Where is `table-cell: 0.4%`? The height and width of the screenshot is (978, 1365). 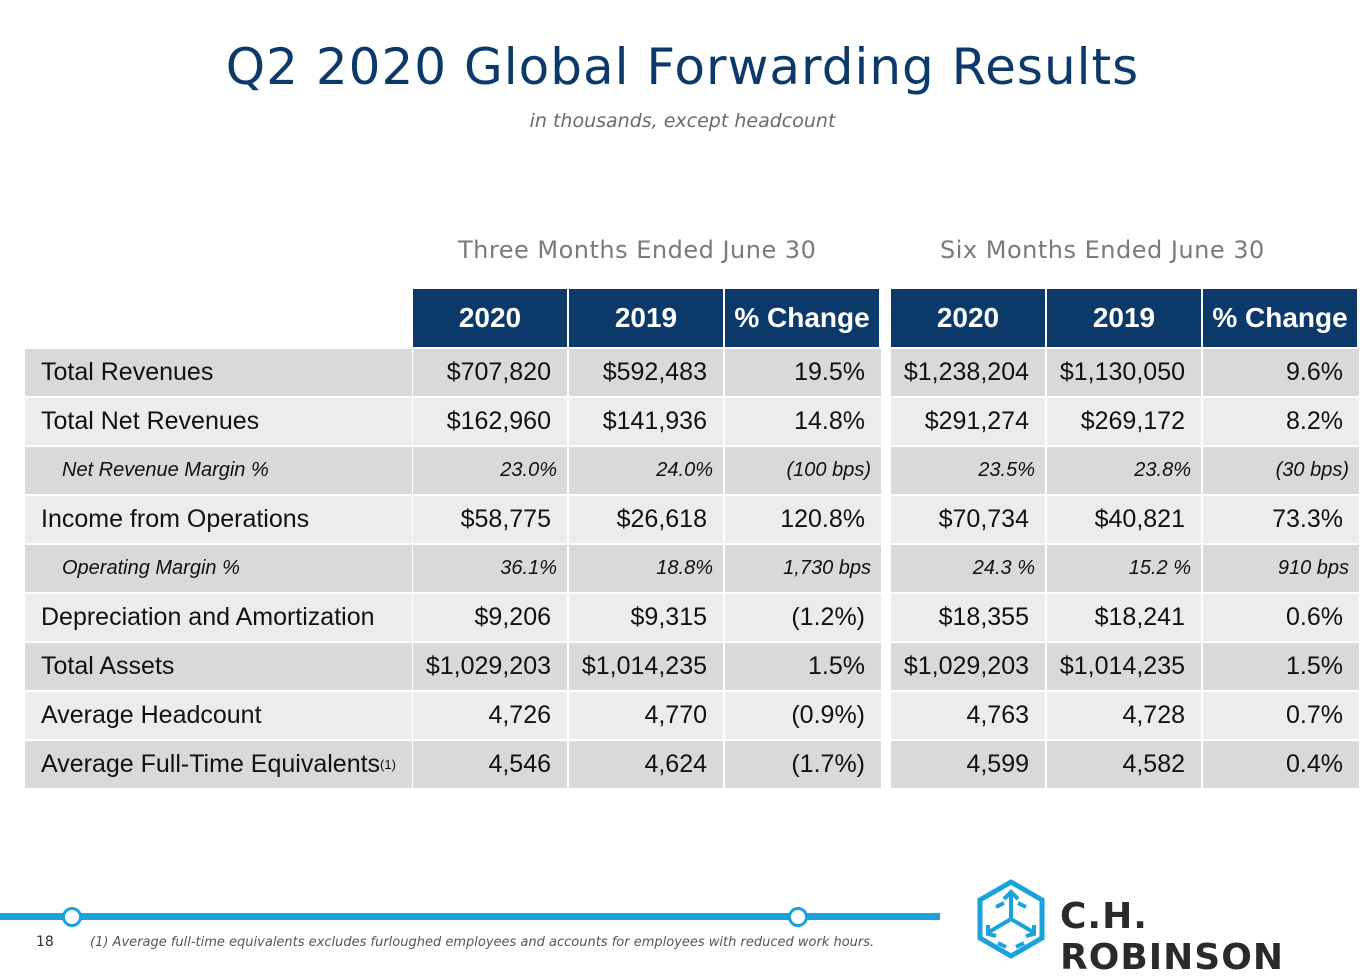 table-cell: 0.4% is located at coordinates (1281, 764).